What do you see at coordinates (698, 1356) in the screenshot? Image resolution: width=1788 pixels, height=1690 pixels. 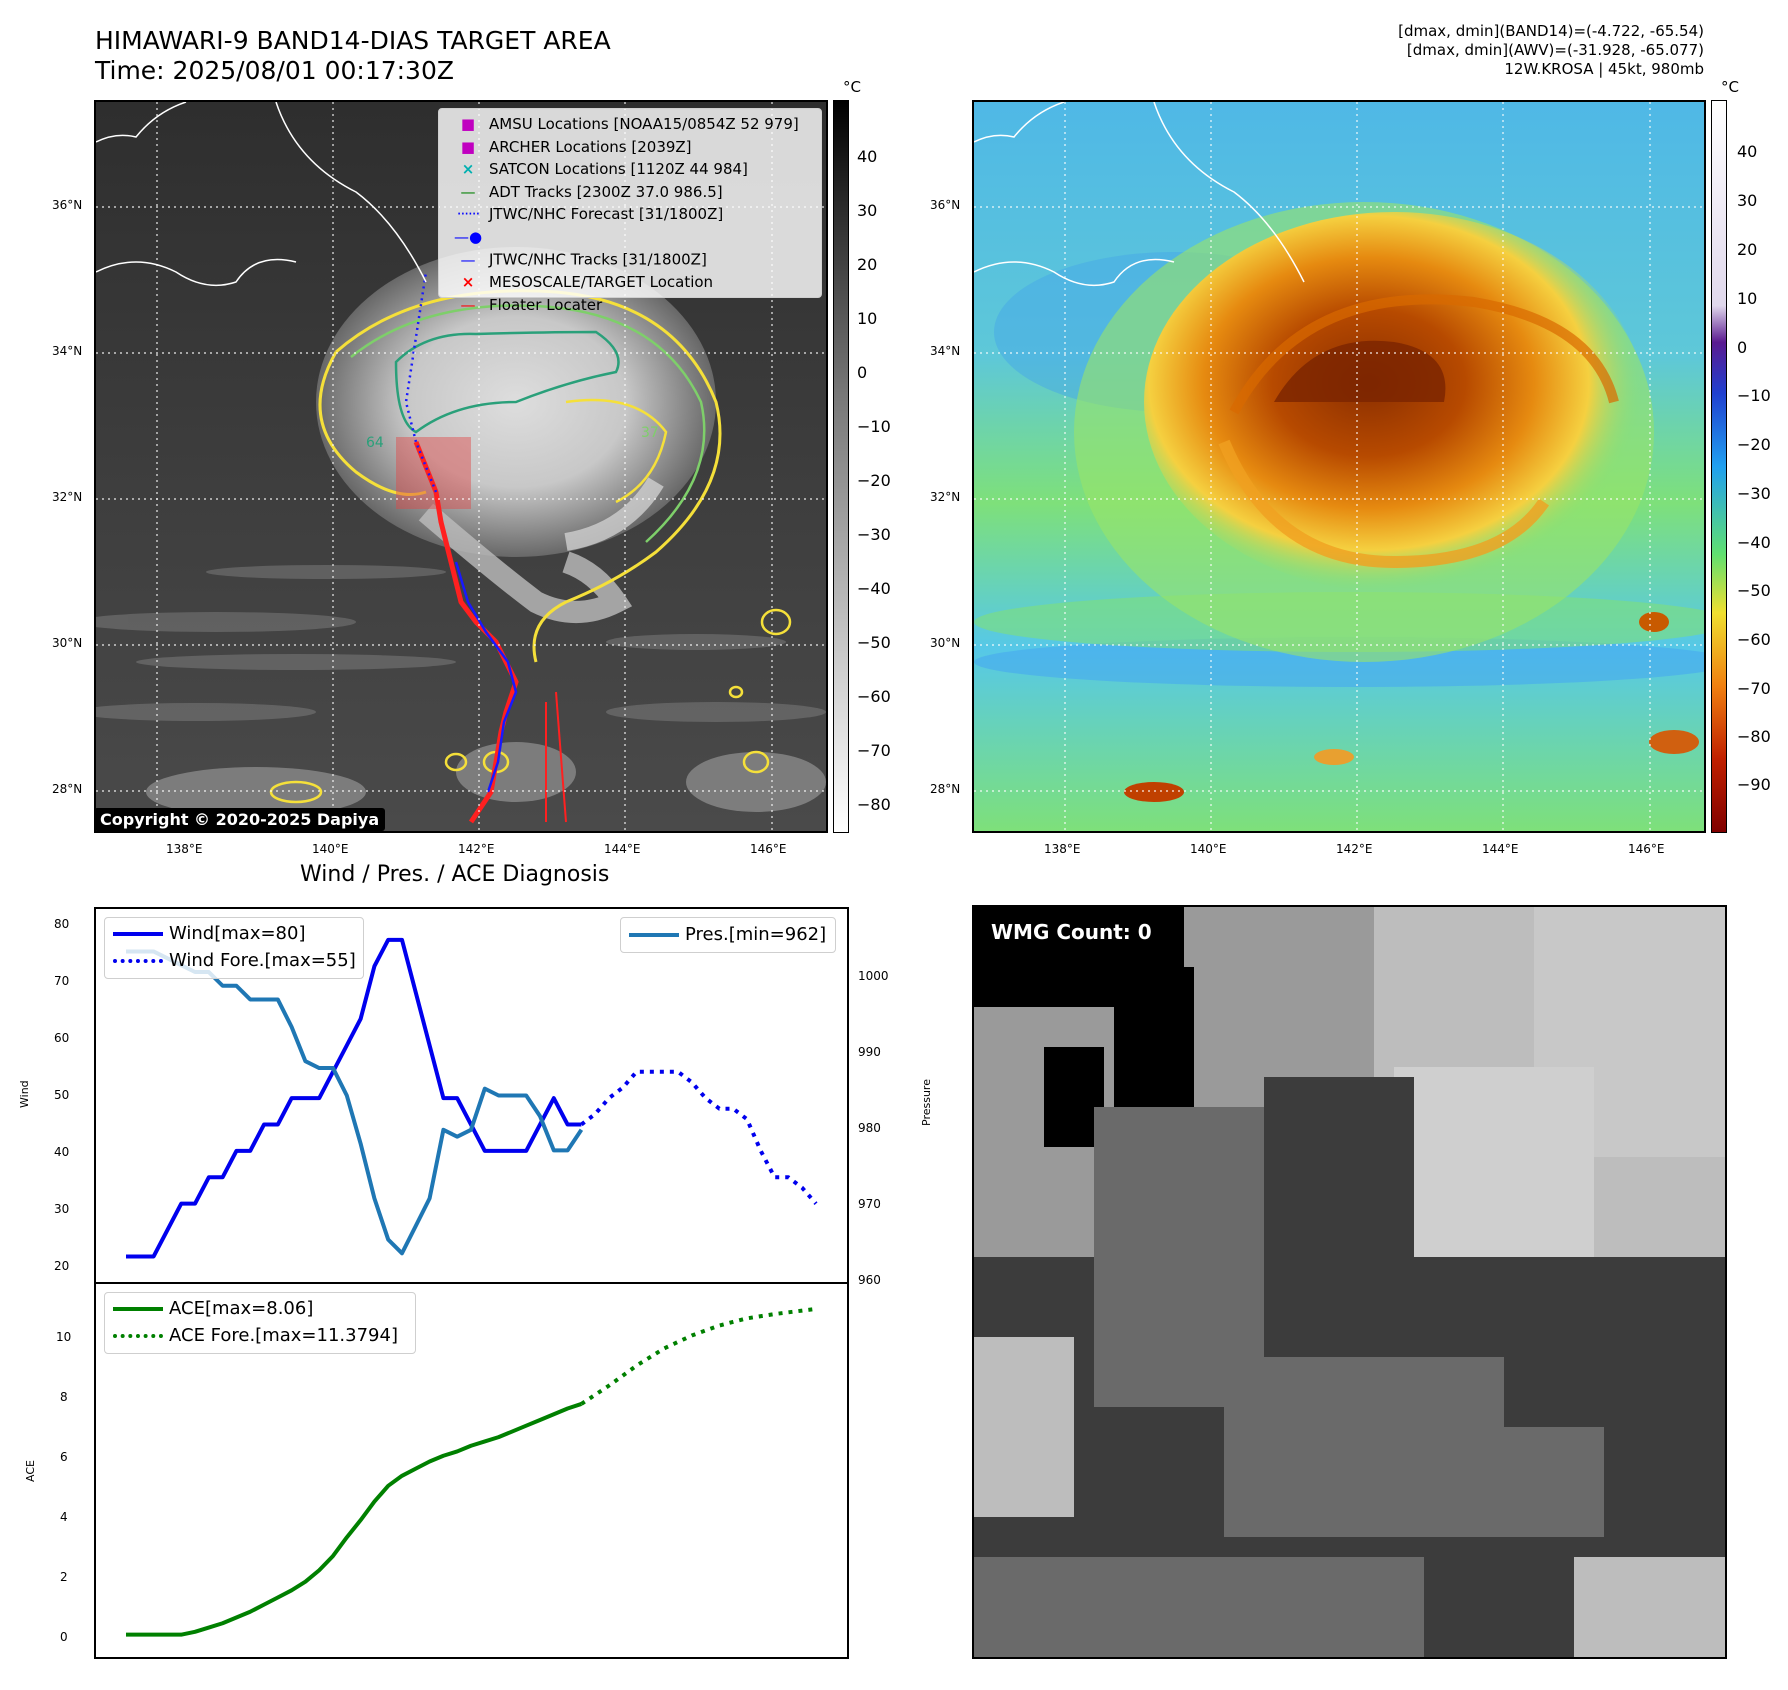 I see `ace-series-1-line` at bounding box center [698, 1356].